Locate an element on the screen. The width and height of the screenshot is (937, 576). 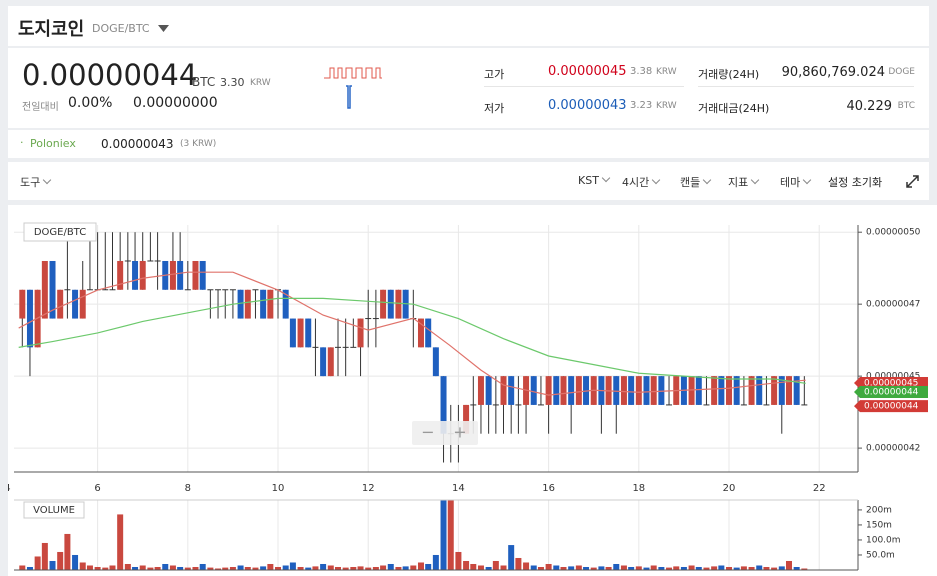
volume-y-tick-label: 150m is located at coordinates (879, 525).